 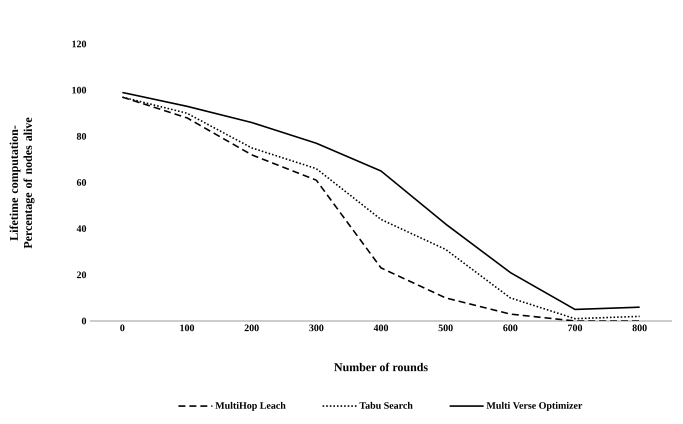 What do you see at coordinates (534, 406) in the screenshot?
I see `legend-label: Multi Verse Optimizer` at bounding box center [534, 406].